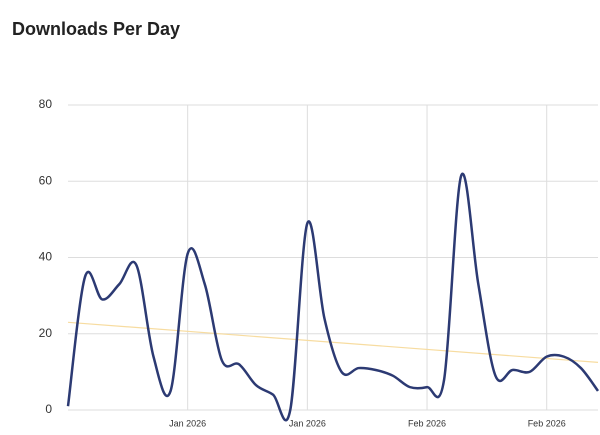 The width and height of the screenshot is (600, 435). Describe the element at coordinates (46, 180) in the screenshot. I see `y-tick-label: 60` at that location.